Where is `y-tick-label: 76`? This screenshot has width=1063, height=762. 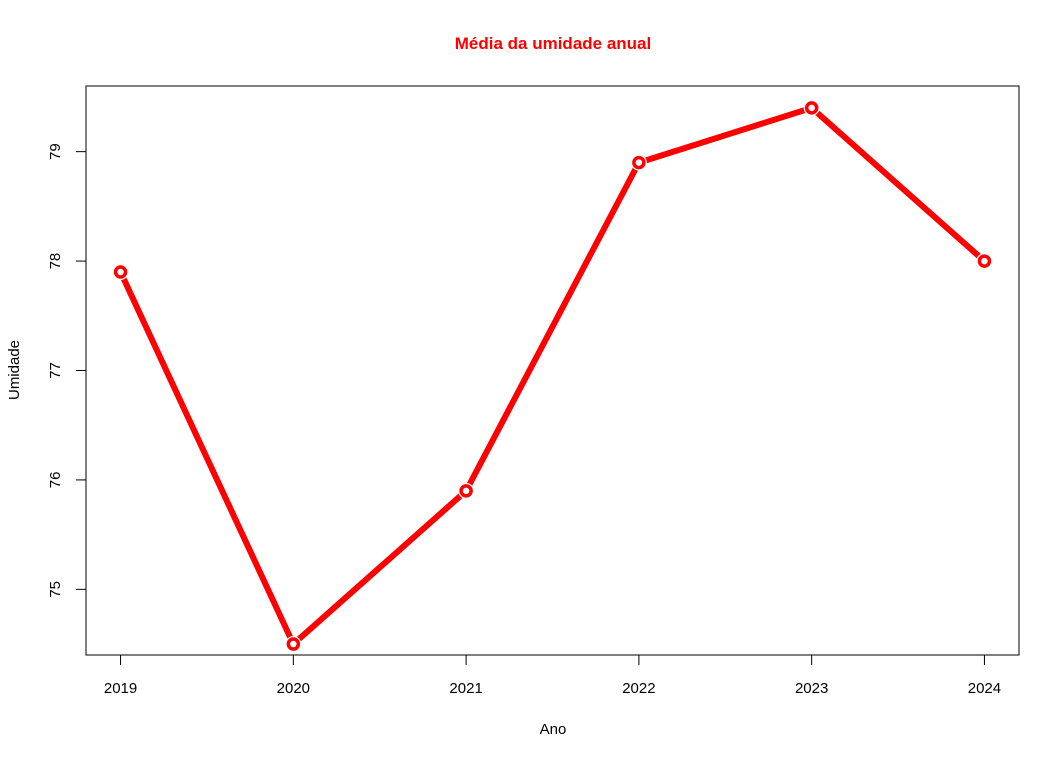
y-tick-label: 76 is located at coordinates (55, 480).